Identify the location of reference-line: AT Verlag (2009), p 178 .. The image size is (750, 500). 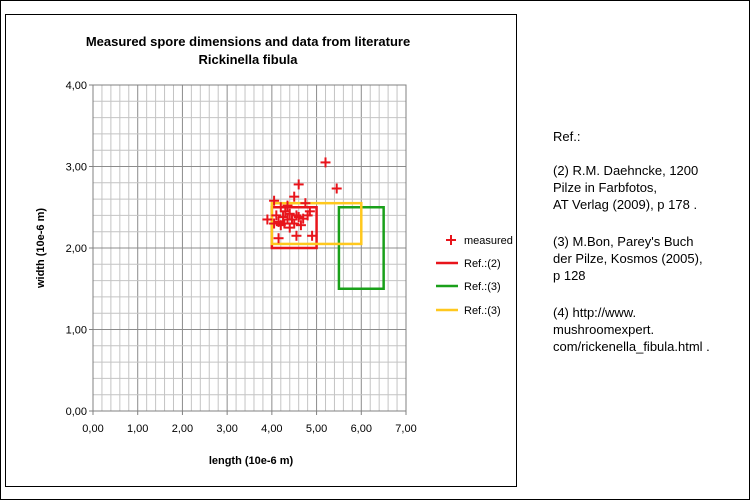
(625, 204).